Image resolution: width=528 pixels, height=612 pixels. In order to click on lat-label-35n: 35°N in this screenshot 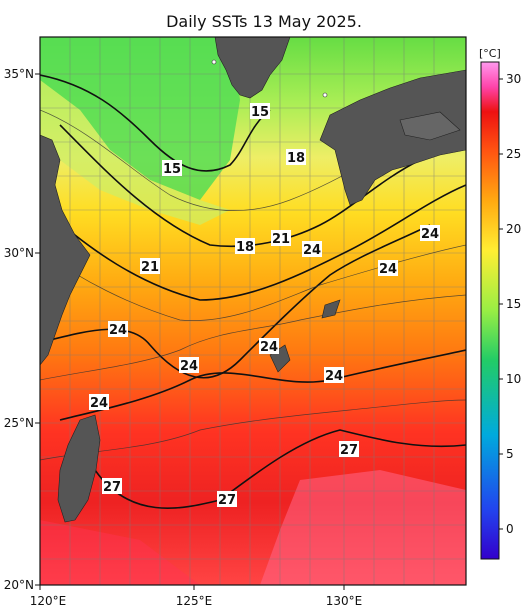, I will do `click(18, 74)`.